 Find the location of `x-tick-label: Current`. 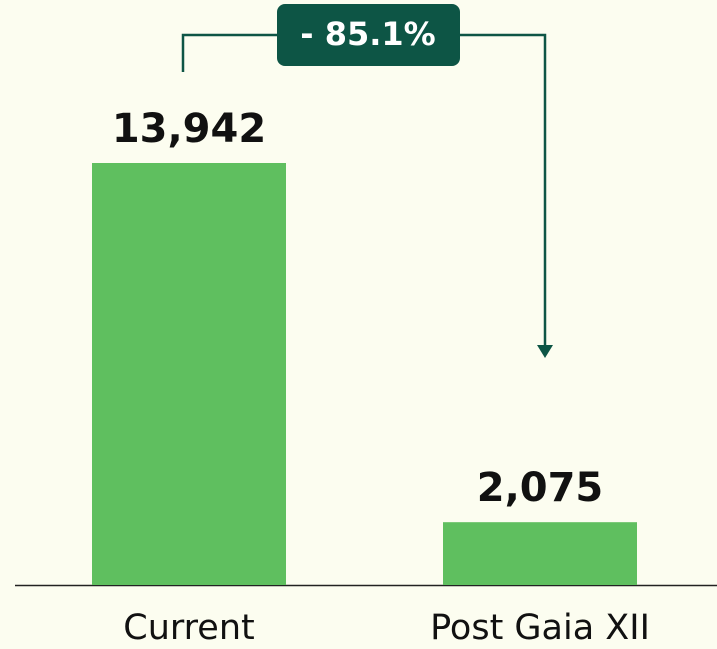

x-tick-label: Current is located at coordinates (188, 628).